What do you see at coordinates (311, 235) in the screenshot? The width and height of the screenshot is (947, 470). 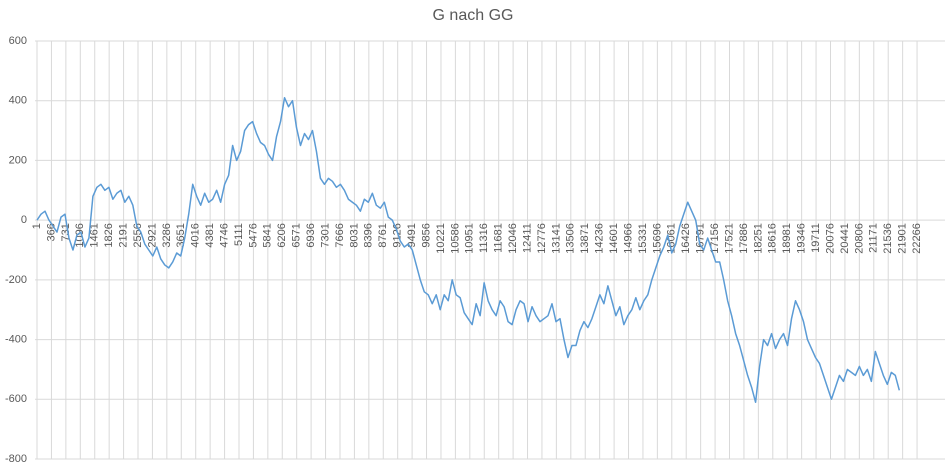 I see `x-tick-label: 6936` at bounding box center [311, 235].